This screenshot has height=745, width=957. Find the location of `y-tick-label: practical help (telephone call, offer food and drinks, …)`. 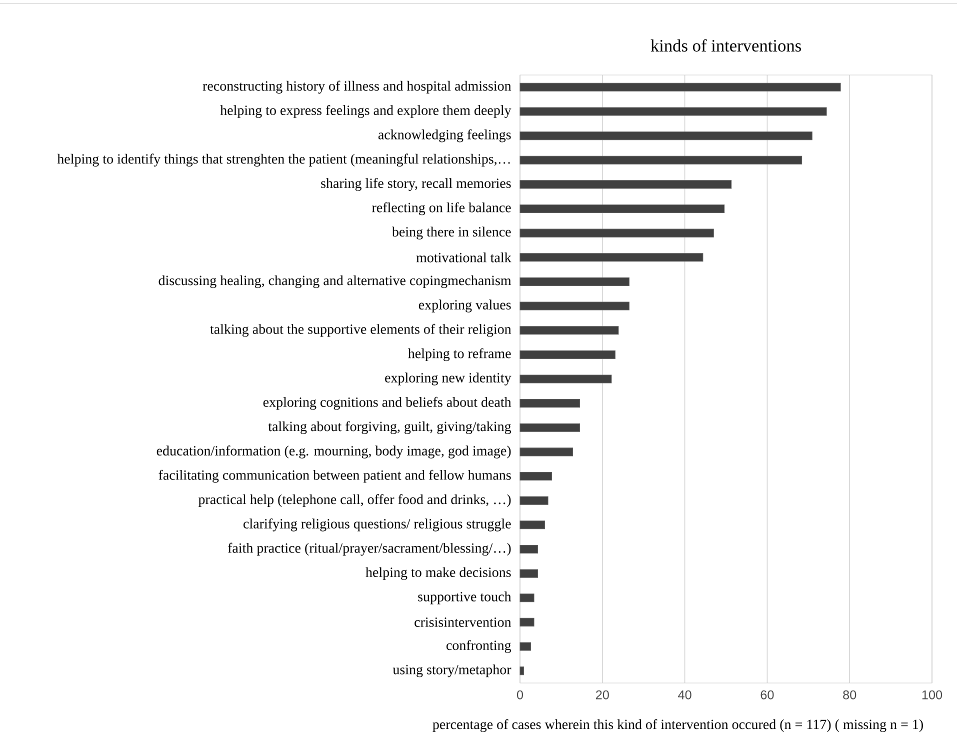

y-tick-label: practical help (telephone call, offer food and drinks, …) is located at coordinates (354, 500).